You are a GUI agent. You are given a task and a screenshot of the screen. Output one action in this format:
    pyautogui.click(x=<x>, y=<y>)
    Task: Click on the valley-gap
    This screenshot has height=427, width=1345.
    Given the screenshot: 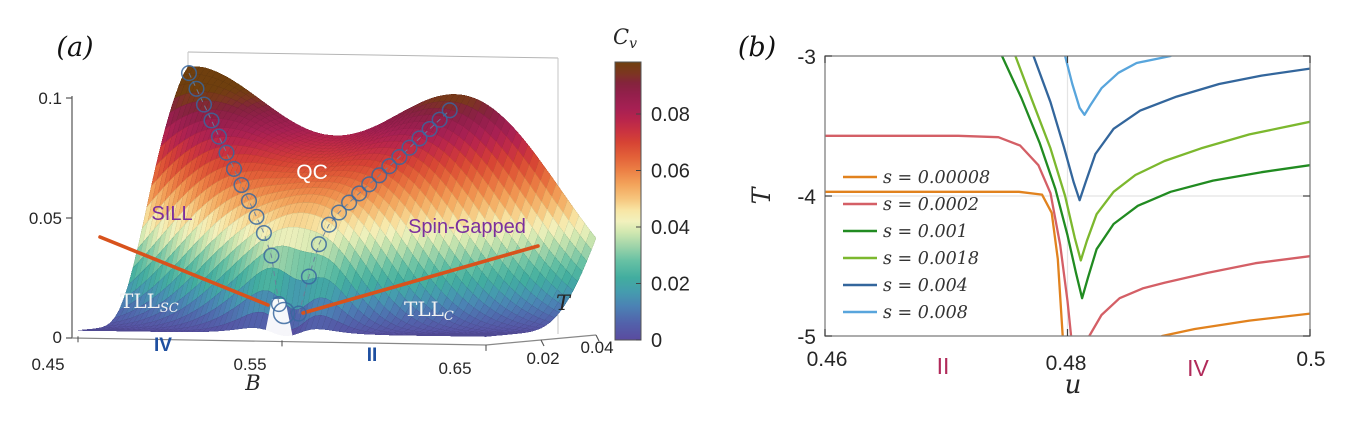 What is the action you would take?
    pyautogui.click(x=278, y=318)
    